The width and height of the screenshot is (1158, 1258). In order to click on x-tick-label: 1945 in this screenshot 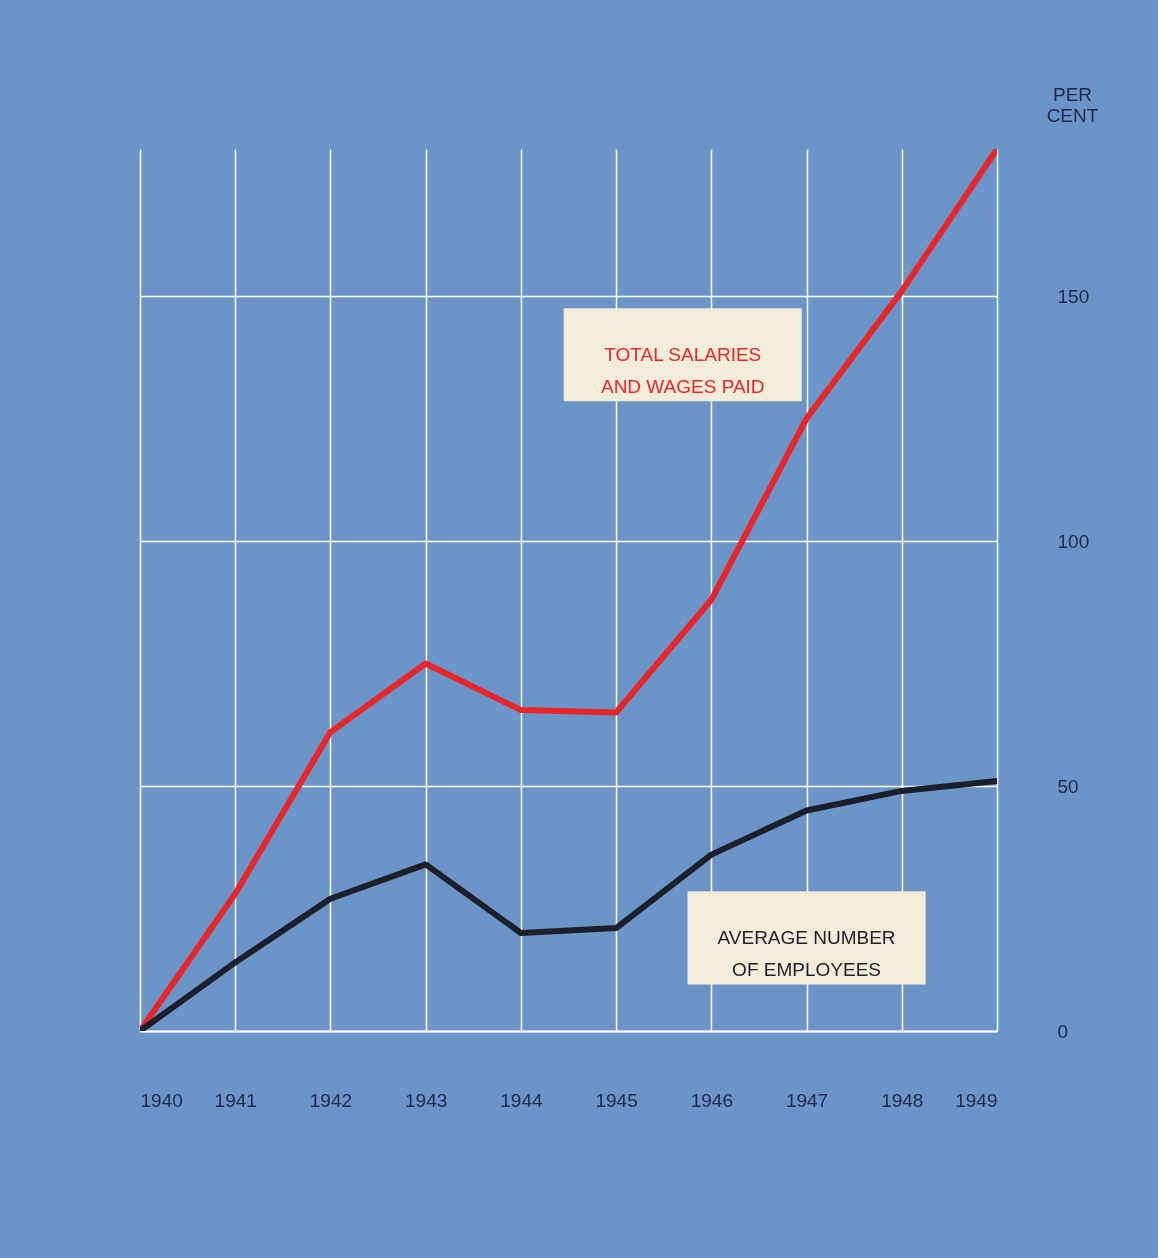, I will do `click(616, 1100)`.